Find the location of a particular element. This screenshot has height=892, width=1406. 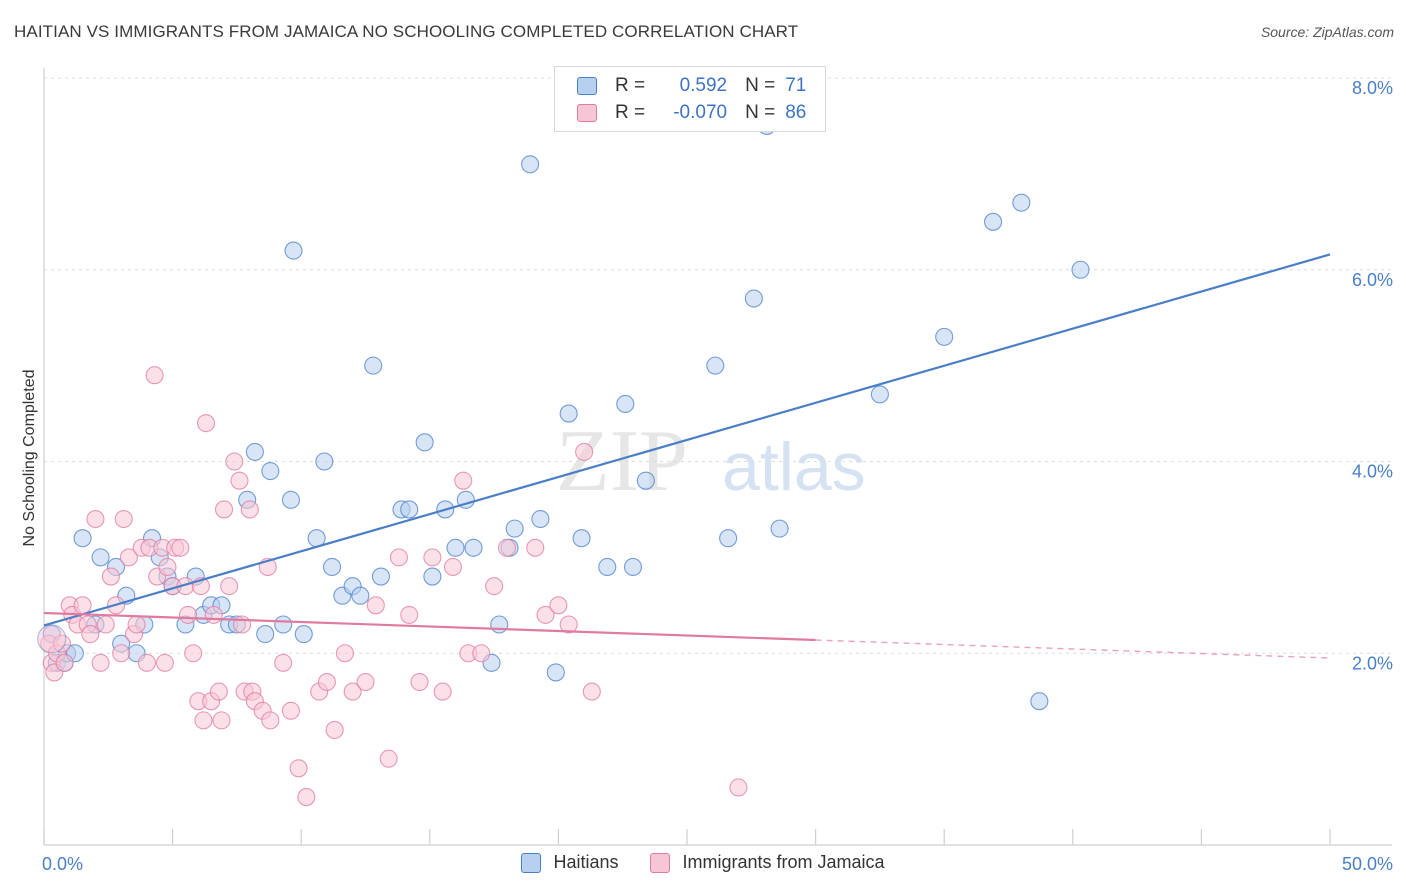

y-tick-label: 2.0% is located at coordinates (1372, 663).